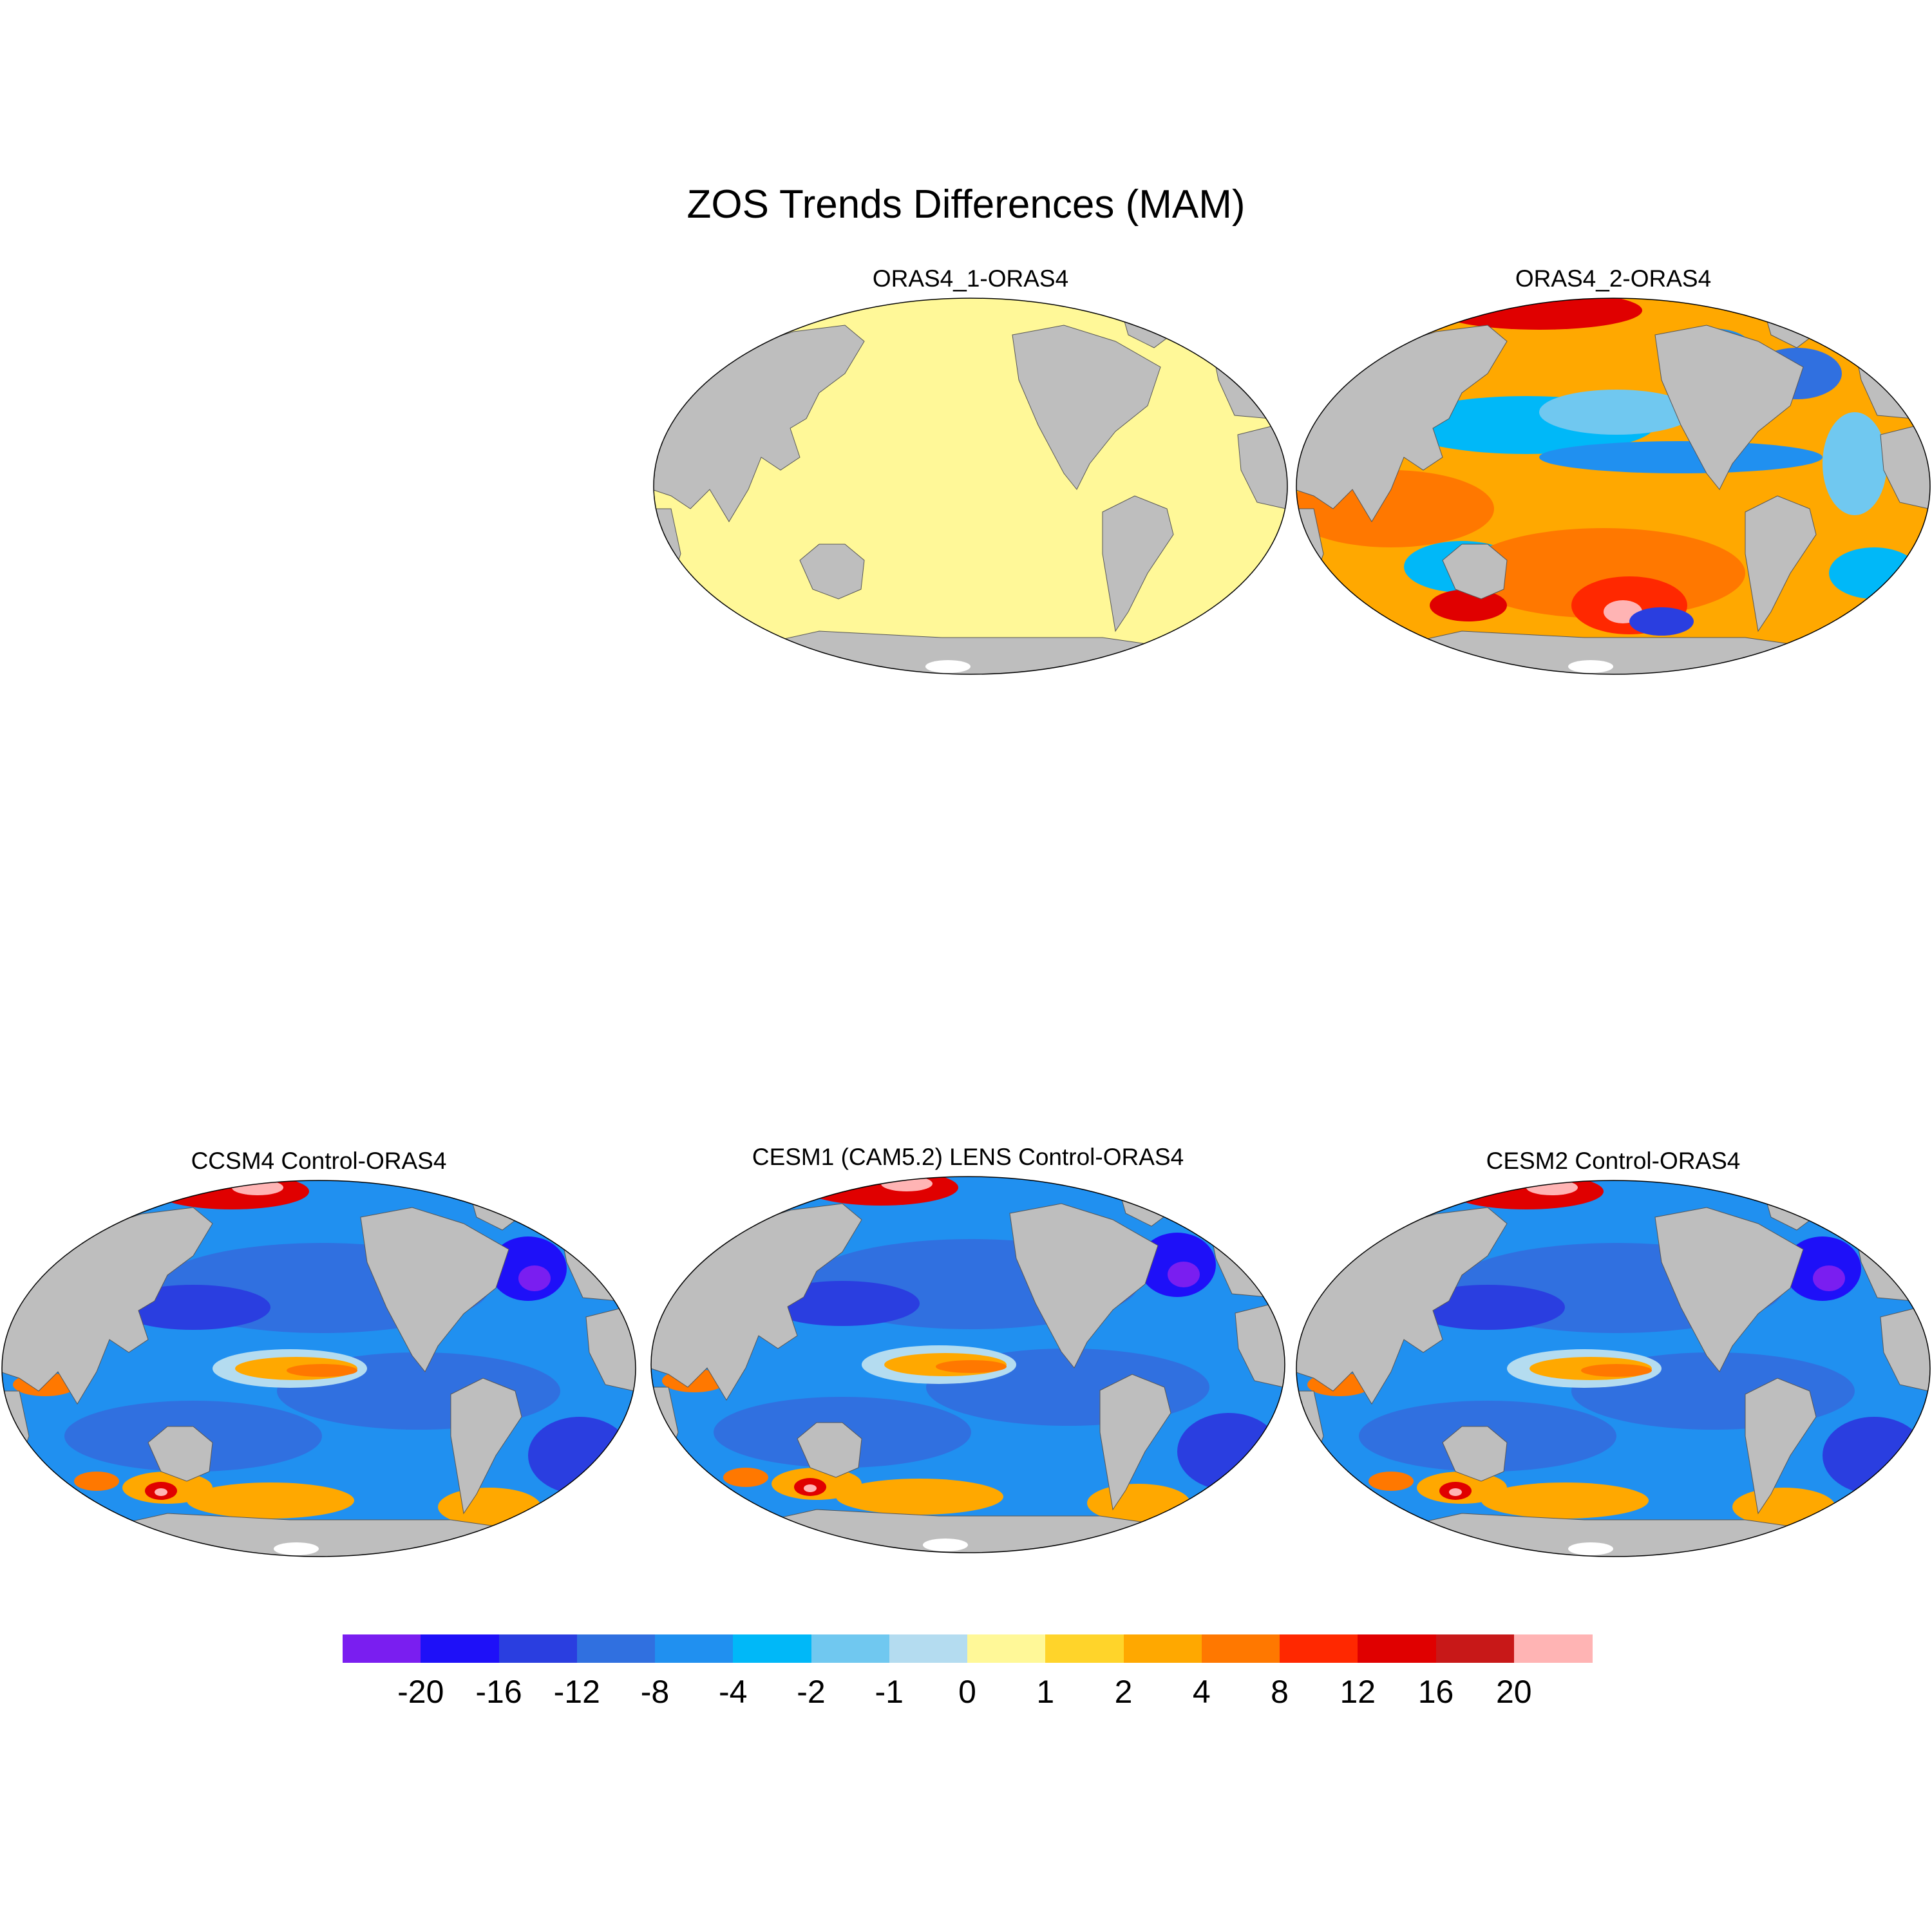 Image resolution: width=1932 pixels, height=1932 pixels. What do you see at coordinates (319, 1161) in the screenshot?
I see `panel-title: CCSM4 Control-ORAS4` at bounding box center [319, 1161].